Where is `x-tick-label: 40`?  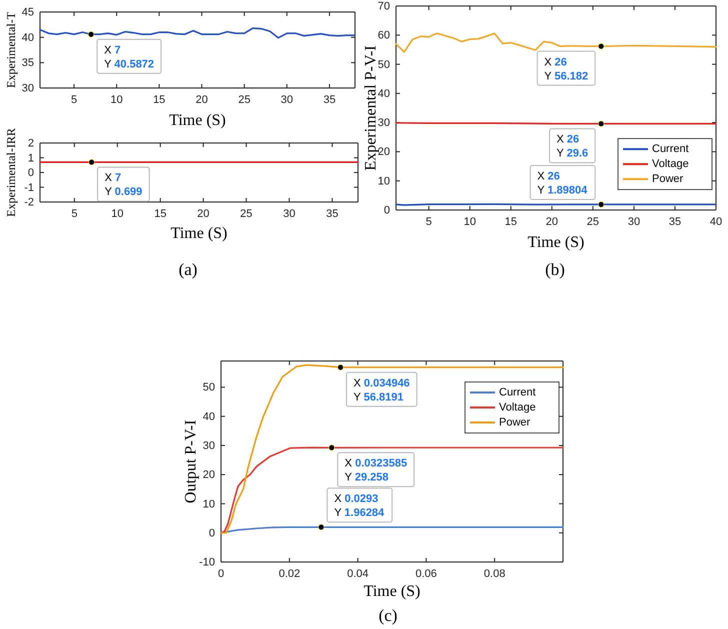 x-tick-label: 40 is located at coordinates (716, 222).